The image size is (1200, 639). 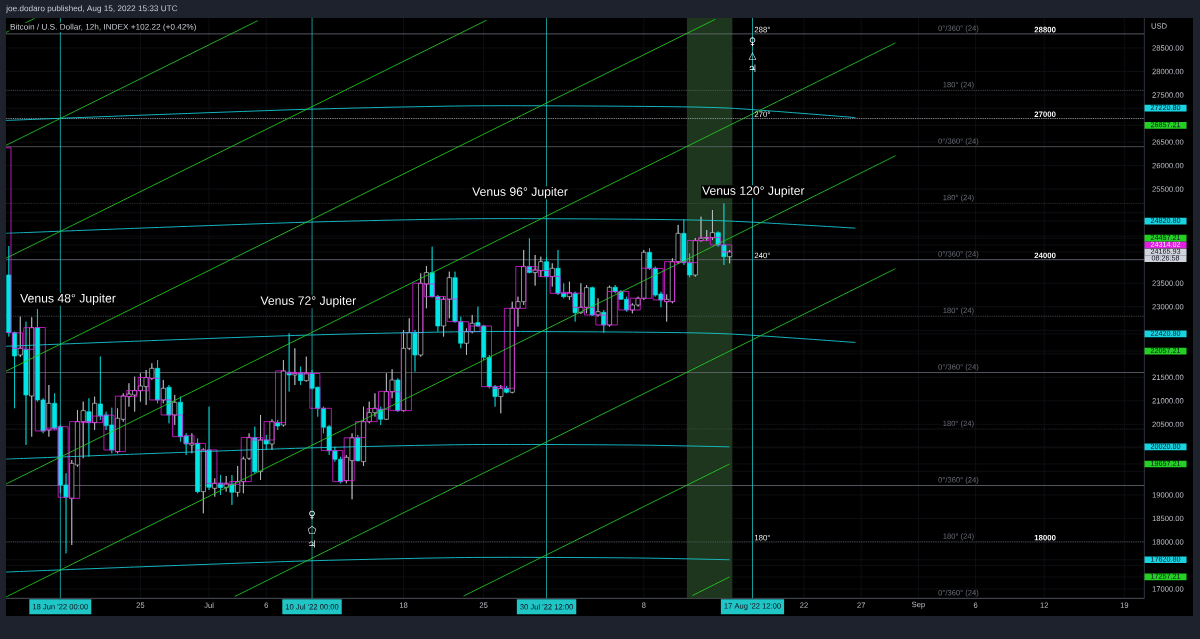 What do you see at coordinates (312, 515) in the screenshot?
I see `annotation: ♀` at bounding box center [312, 515].